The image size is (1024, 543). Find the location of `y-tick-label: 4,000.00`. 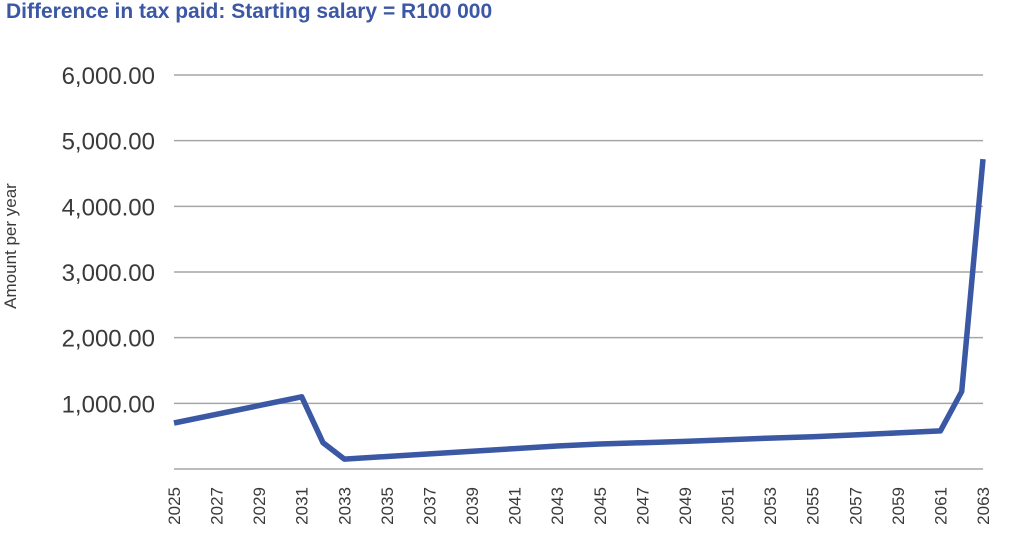

y-tick-label: 4,000.00 is located at coordinates (108, 207).